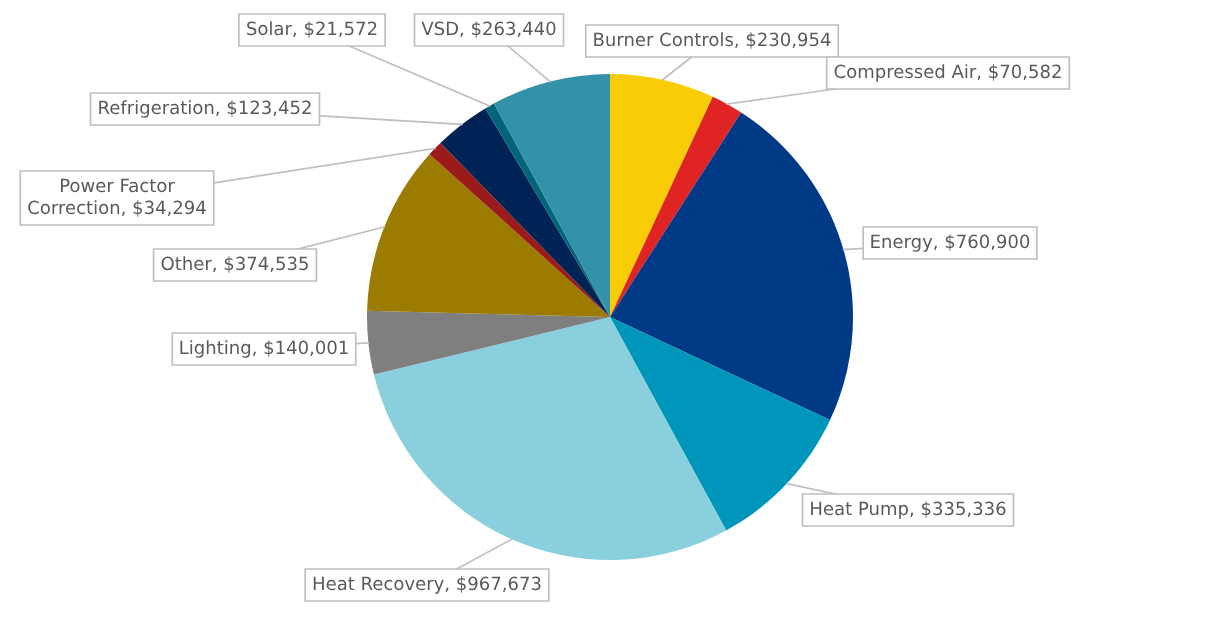  What do you see at coordinates (427, 585) in the screenshot?
I see `slice-label: Heat Recovery, $967,673` at bounding box center [427, 585].